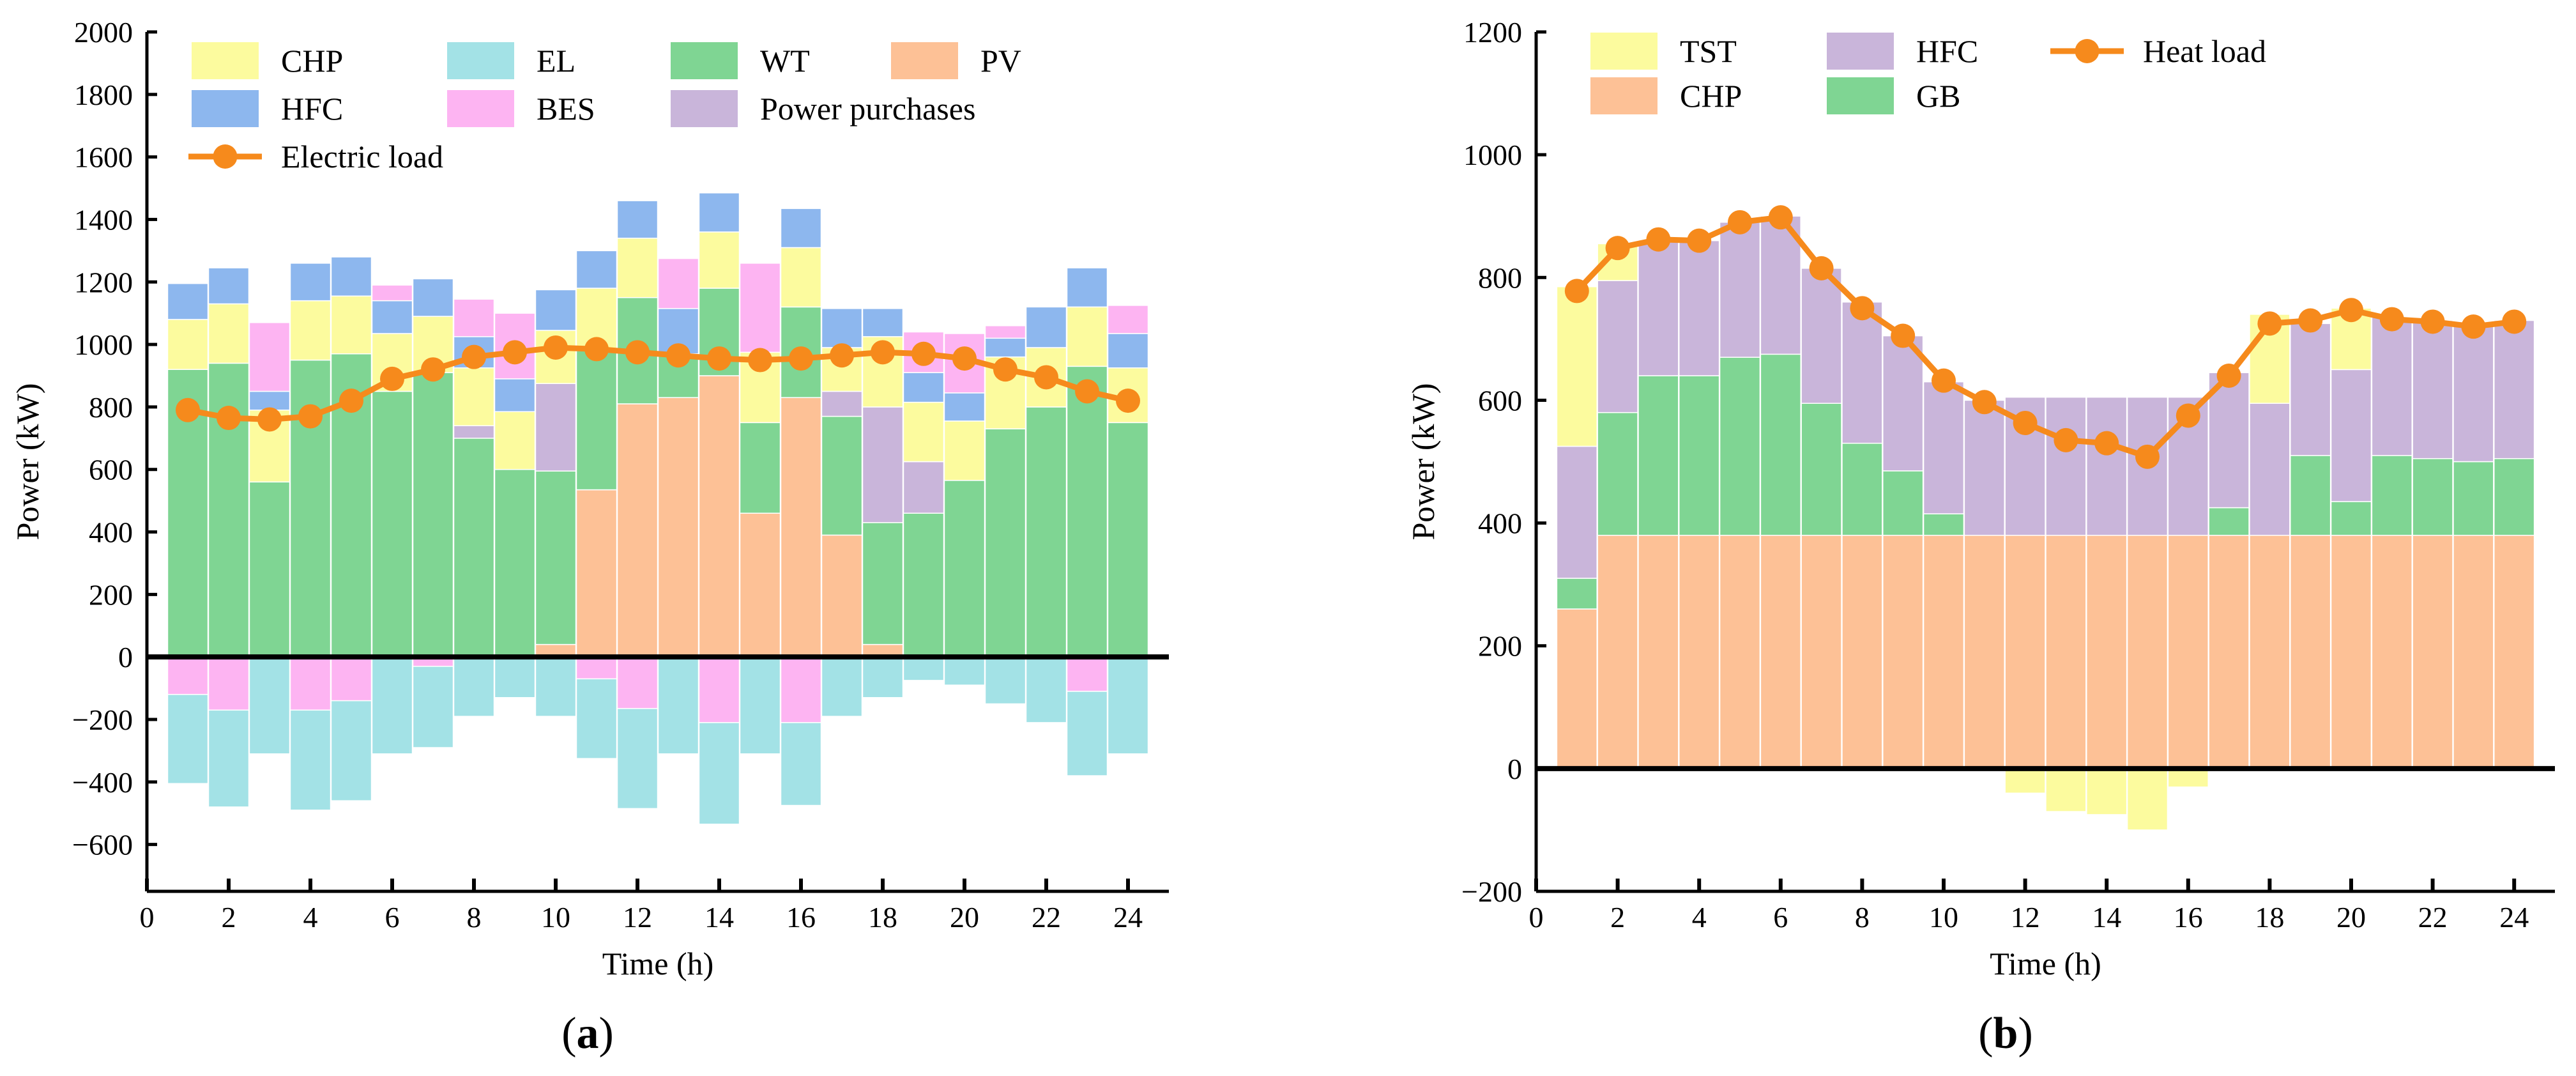  I want to click on x-tick-label: 6, so click(1780, 917).